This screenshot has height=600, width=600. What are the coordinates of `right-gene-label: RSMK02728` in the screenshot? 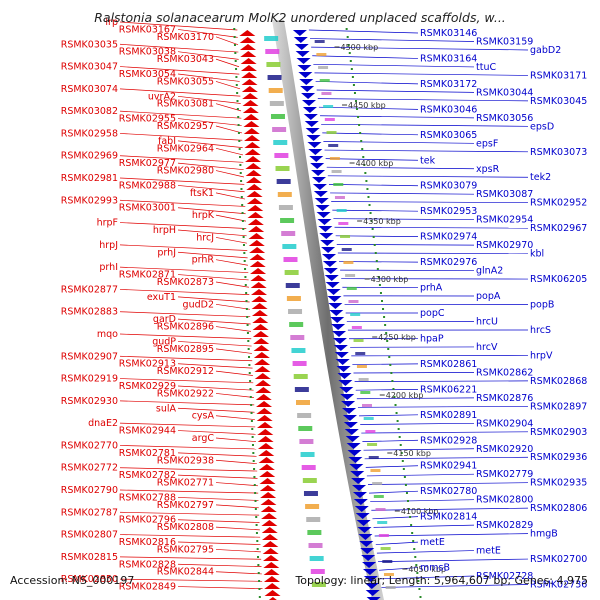 It's located at (504, 576).